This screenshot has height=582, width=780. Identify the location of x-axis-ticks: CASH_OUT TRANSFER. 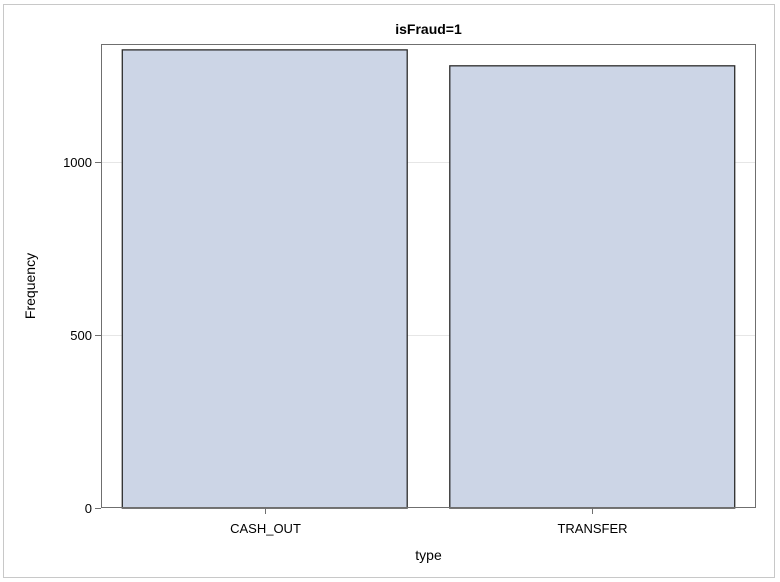
(429, 522).